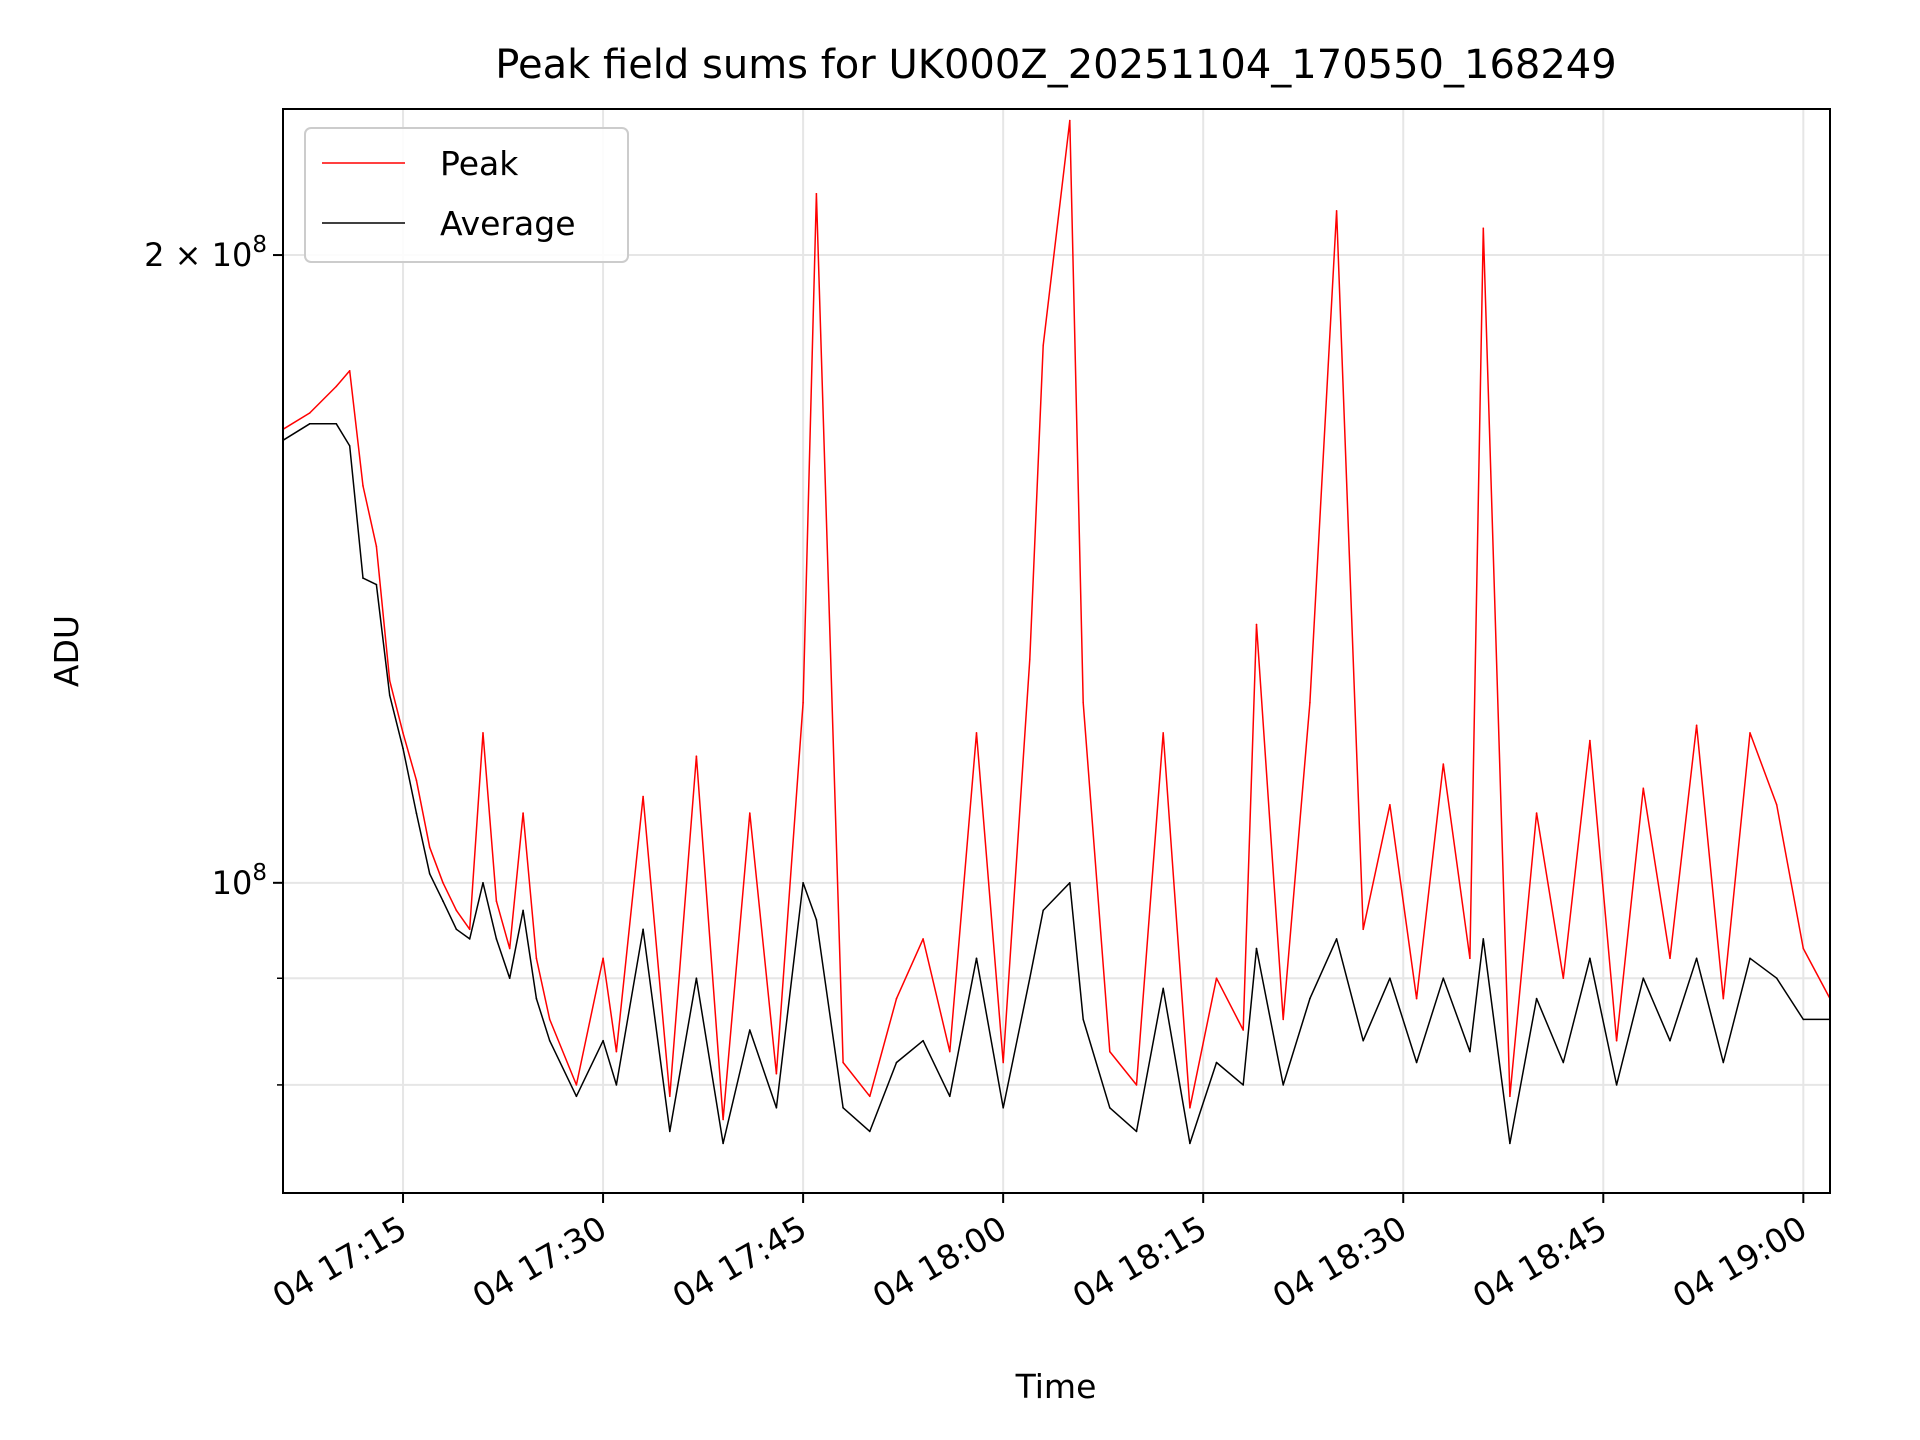 The height and width of the screenshot is (1440, 1920). I want to click on y-tick-label-base: 10, so click(232, 883).